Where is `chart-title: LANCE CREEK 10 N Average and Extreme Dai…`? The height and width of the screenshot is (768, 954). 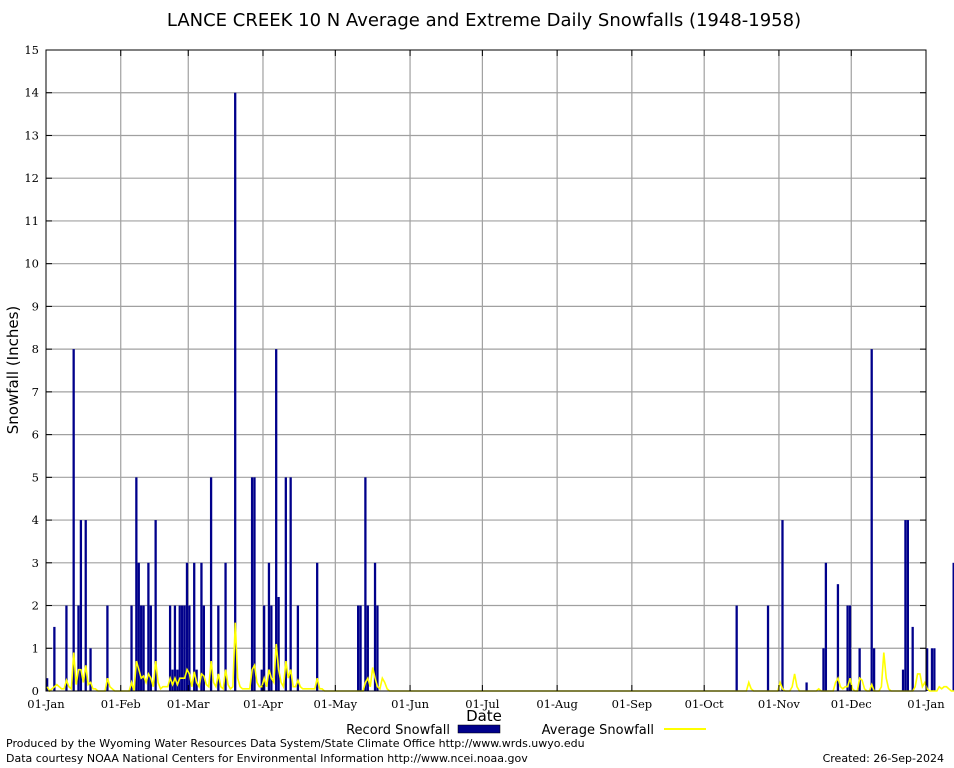
chart-title: LANCE CREEK 10 N Average and Extreme Dai… is located at coordinates (484, 20).